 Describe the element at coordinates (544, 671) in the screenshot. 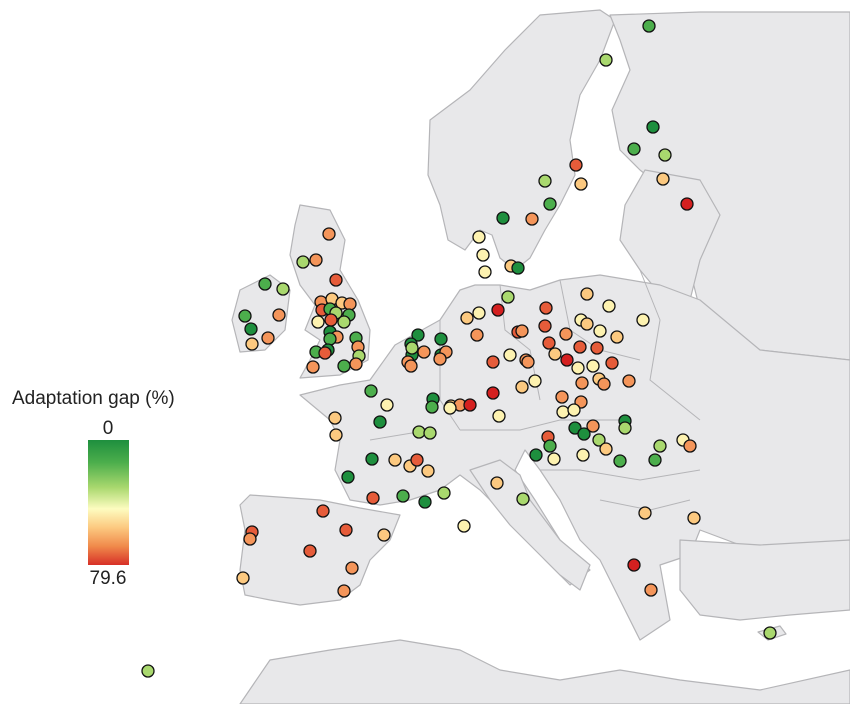

I see `north-africa-shape` at that location.